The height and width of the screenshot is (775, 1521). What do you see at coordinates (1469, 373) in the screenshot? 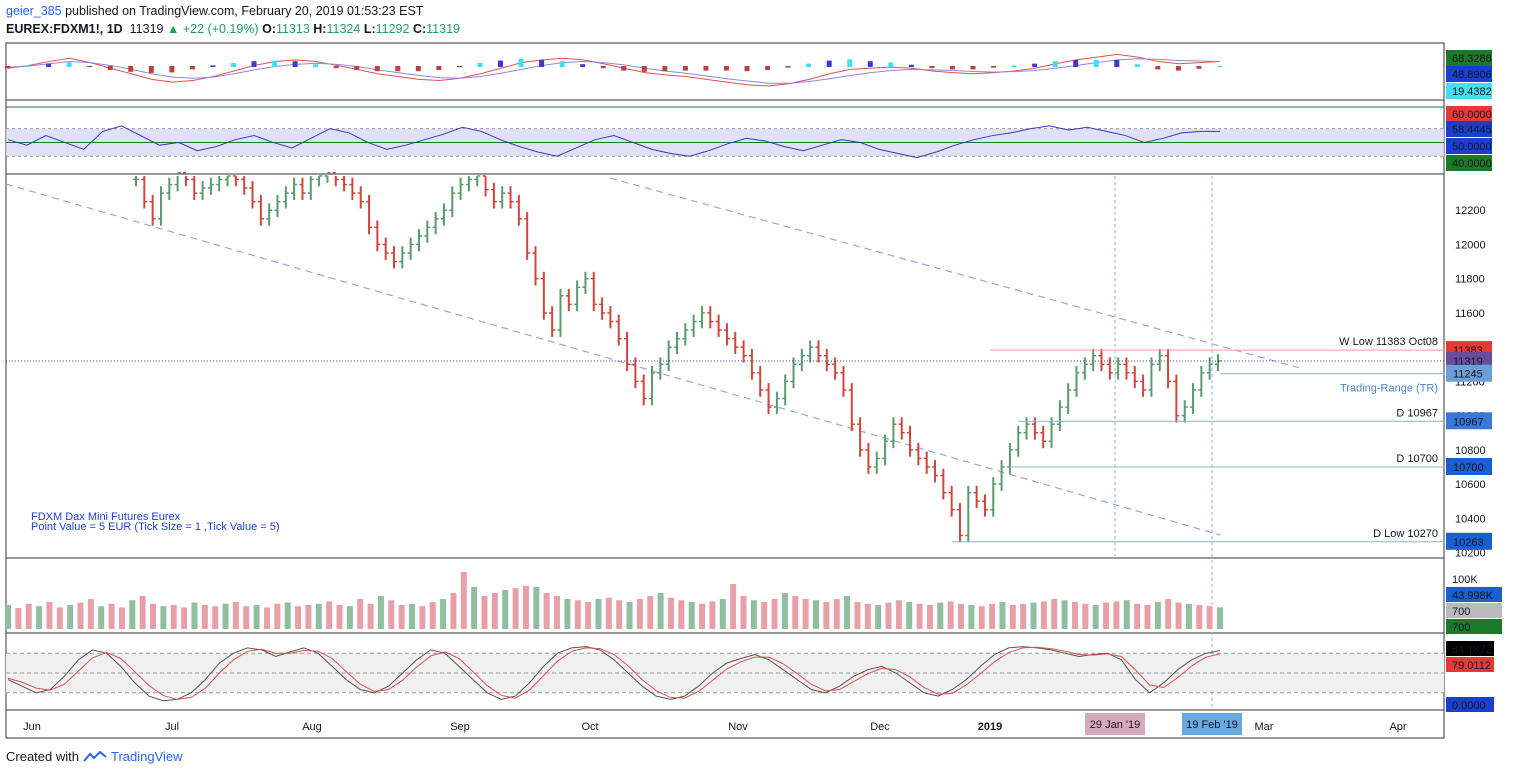
I see `price-label-tag` at bounding box center [1469, 373].